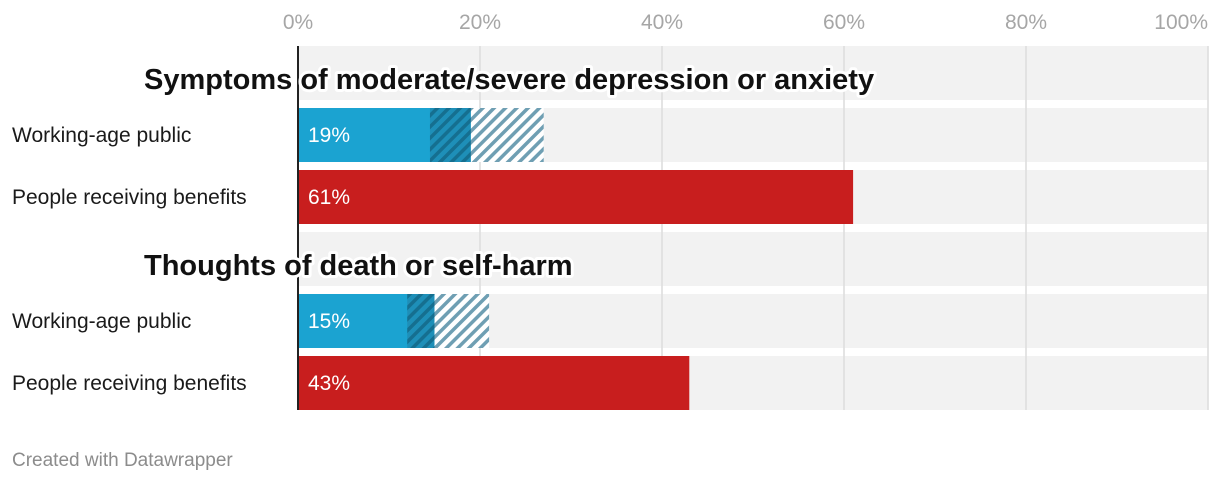  I want to click on bar-value-label: 19%, so click(329, 135).